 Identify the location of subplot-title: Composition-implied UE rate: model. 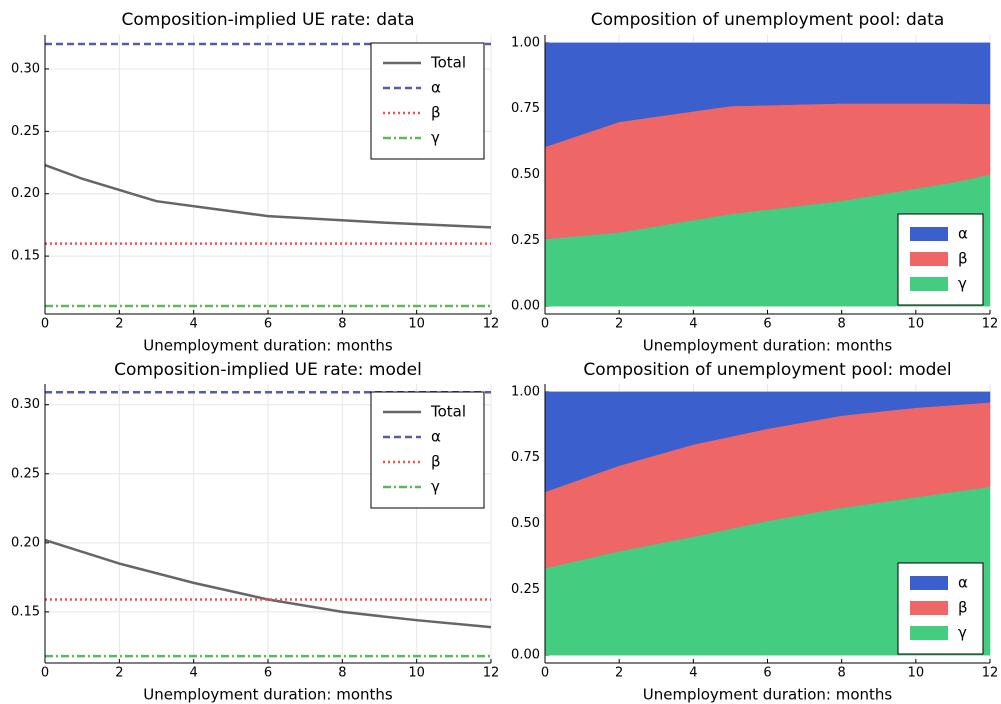
(268, 370).